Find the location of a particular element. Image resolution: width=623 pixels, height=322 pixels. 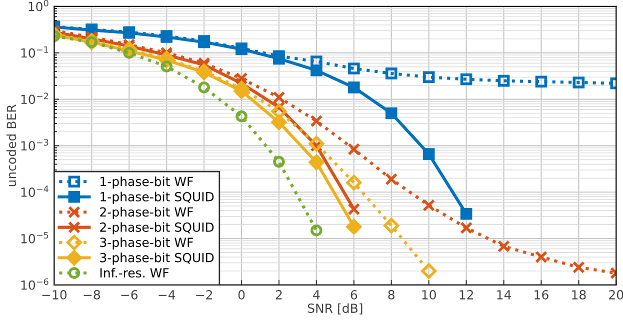

y-axis-title: uncoded BER is located at coordinates (11, 145).